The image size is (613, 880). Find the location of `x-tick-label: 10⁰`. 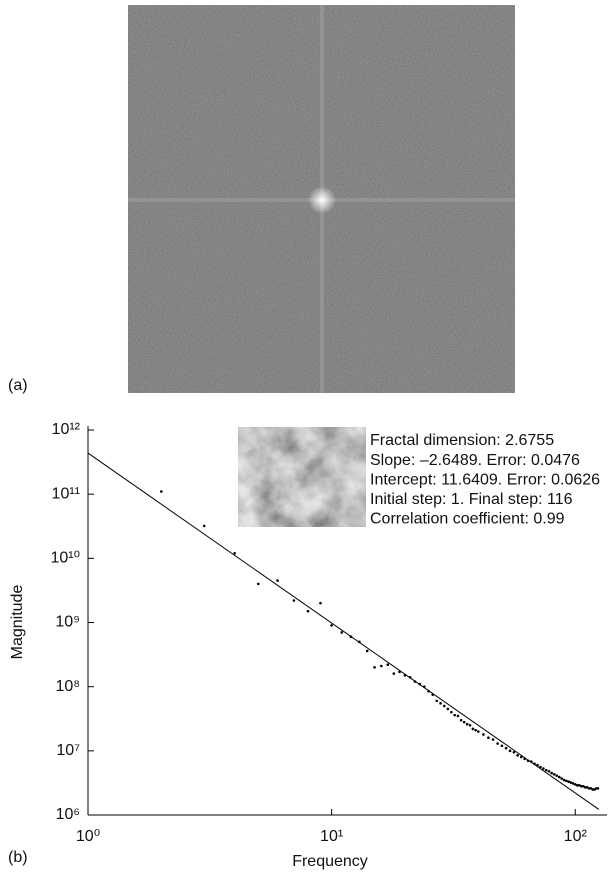

x-tick-label: 10⁰ is located at coordinates (88, 836).